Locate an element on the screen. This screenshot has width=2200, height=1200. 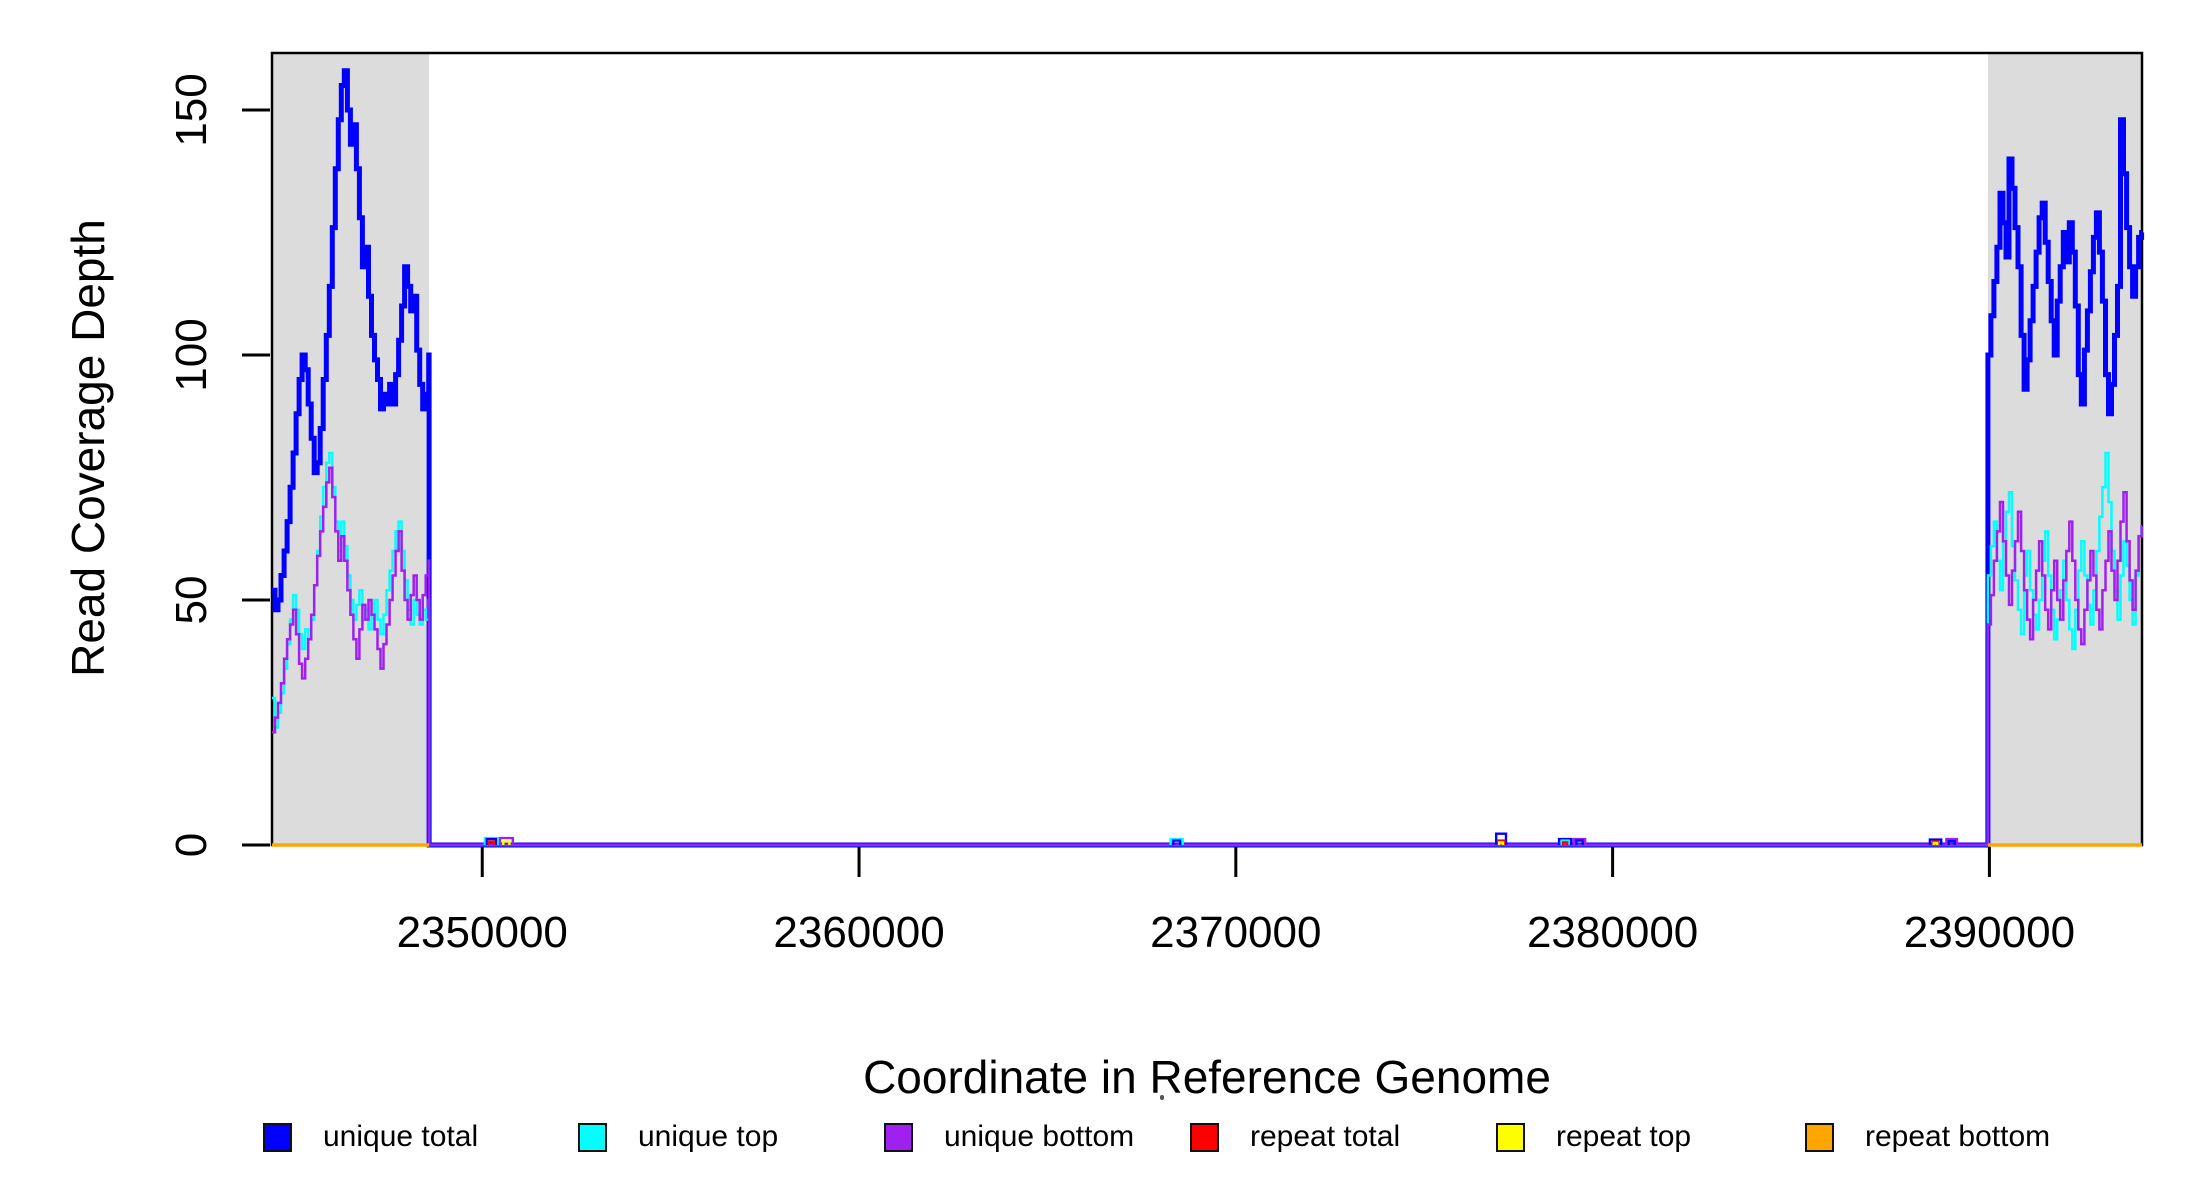
legend-swatch-repeat-bottom is located at coordinates (1819, 1137).